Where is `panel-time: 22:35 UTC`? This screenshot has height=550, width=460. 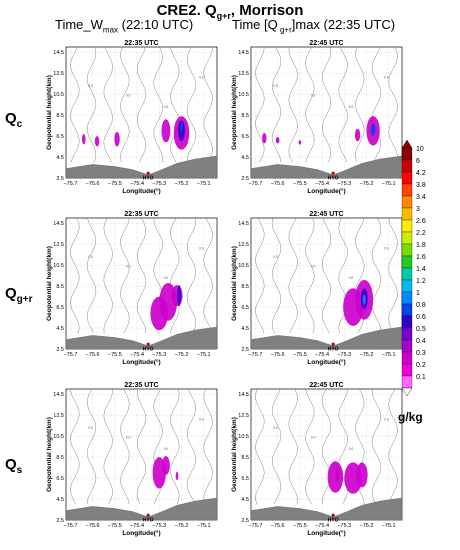 panel-time: 22:35 UTC is located at coordinates (141, 385).